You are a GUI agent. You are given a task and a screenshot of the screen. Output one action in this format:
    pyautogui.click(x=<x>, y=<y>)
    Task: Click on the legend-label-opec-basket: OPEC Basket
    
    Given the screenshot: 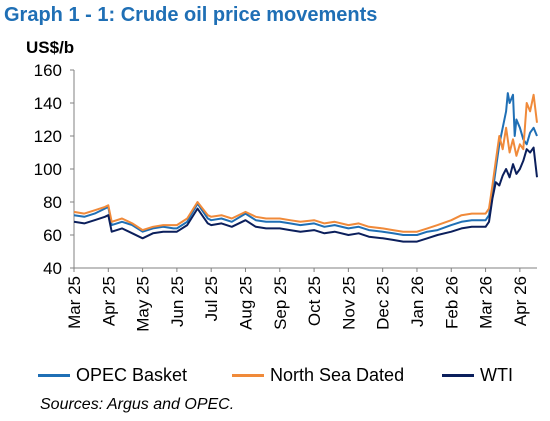 What is the action you would take?
    pyautogui.click(x=132, y=375)
    